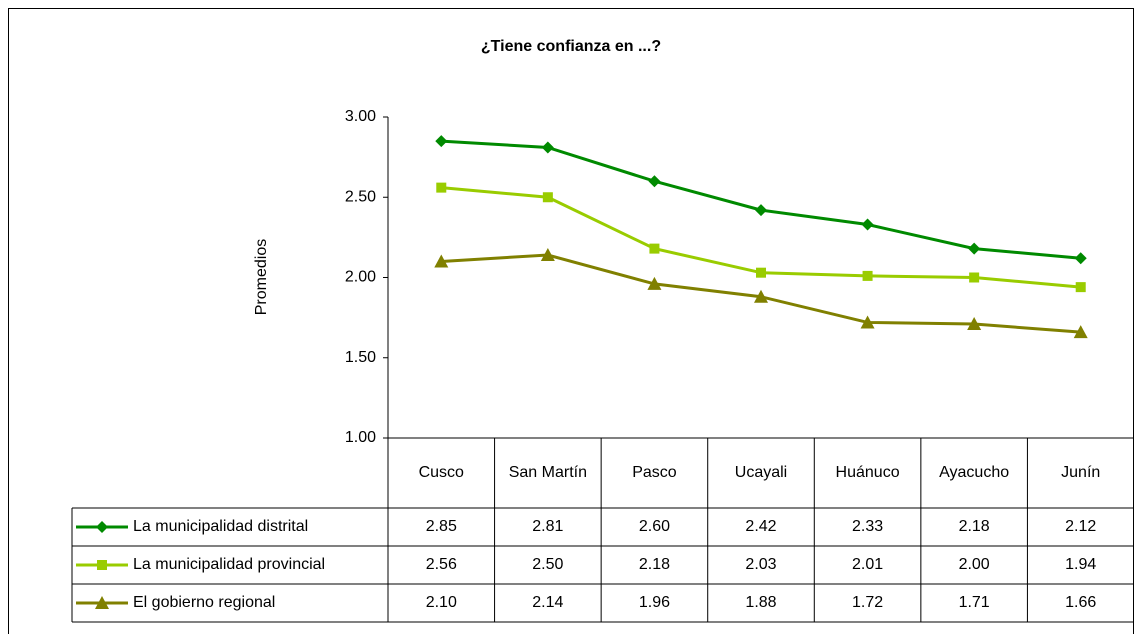 This screenshot has height=634, width=1142. What do you see at coordinates (360, 116) in the screenshot?
I see `y-tick-label: 3.00` at bounding box center [360, 116].